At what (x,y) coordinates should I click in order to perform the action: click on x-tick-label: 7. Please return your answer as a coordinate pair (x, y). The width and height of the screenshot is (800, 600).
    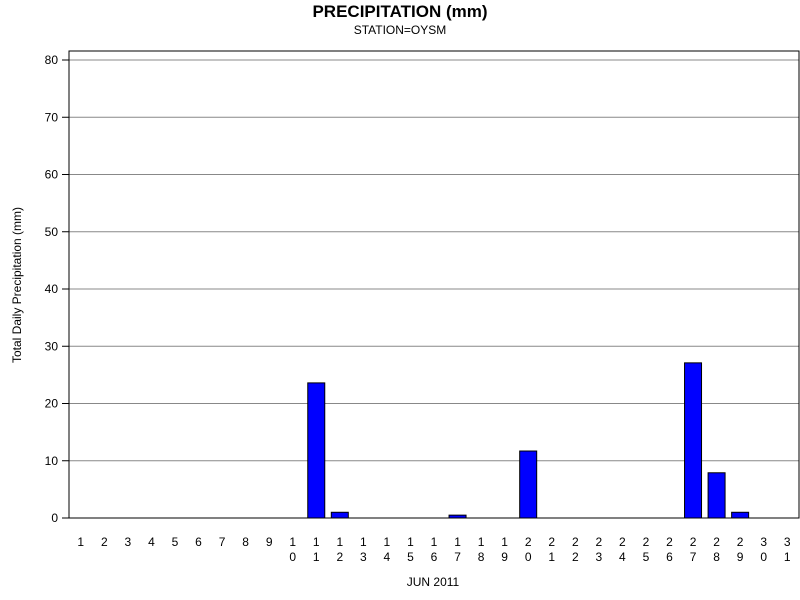
    Looking at the image, I should click on (222, 542).